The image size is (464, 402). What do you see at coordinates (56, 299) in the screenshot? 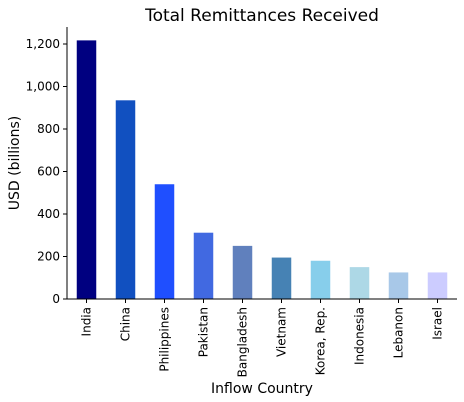
I see `y-tick-label: 0` at bounding box center [56, 299].